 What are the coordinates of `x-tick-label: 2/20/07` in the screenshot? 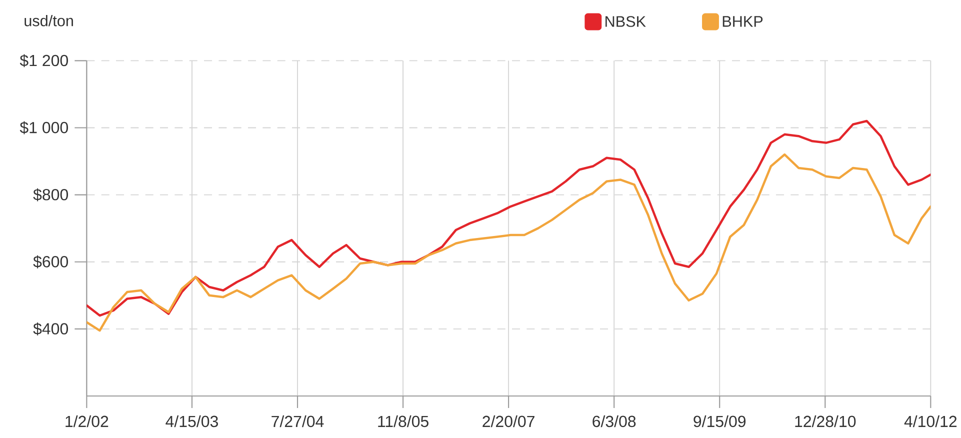 It's located at (508, 421).